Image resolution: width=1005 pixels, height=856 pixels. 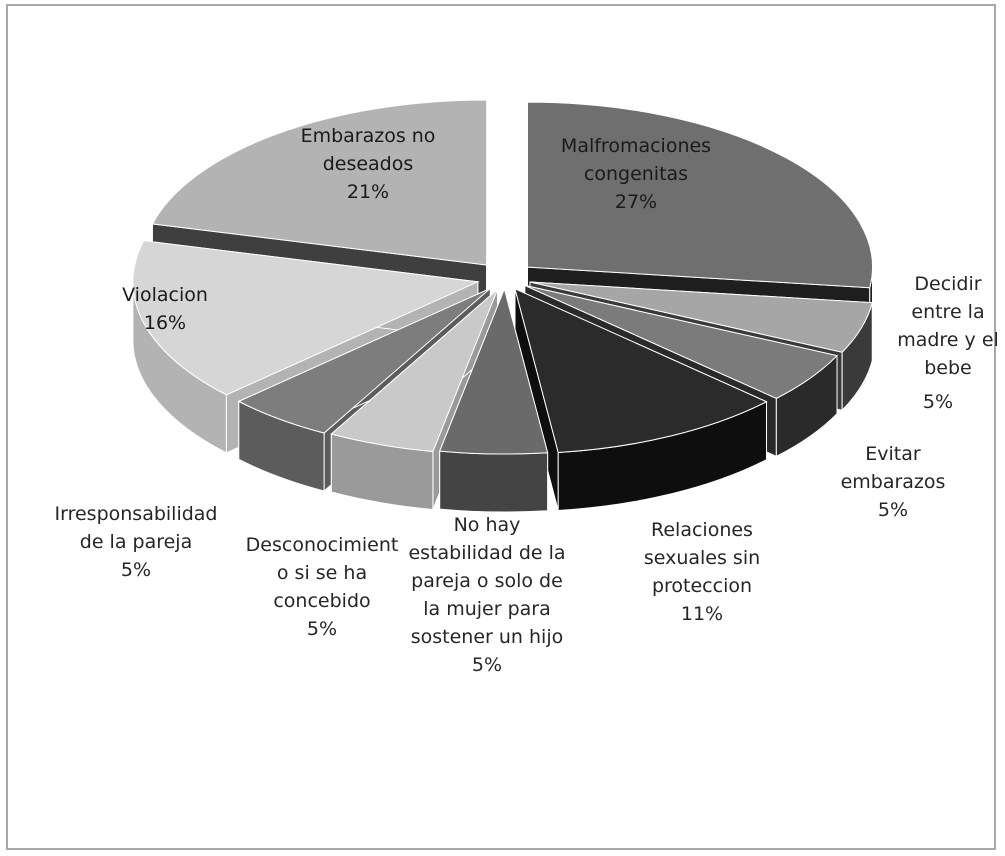 I want to click on slice-value-label: 27%, so click(x=636, y=202).